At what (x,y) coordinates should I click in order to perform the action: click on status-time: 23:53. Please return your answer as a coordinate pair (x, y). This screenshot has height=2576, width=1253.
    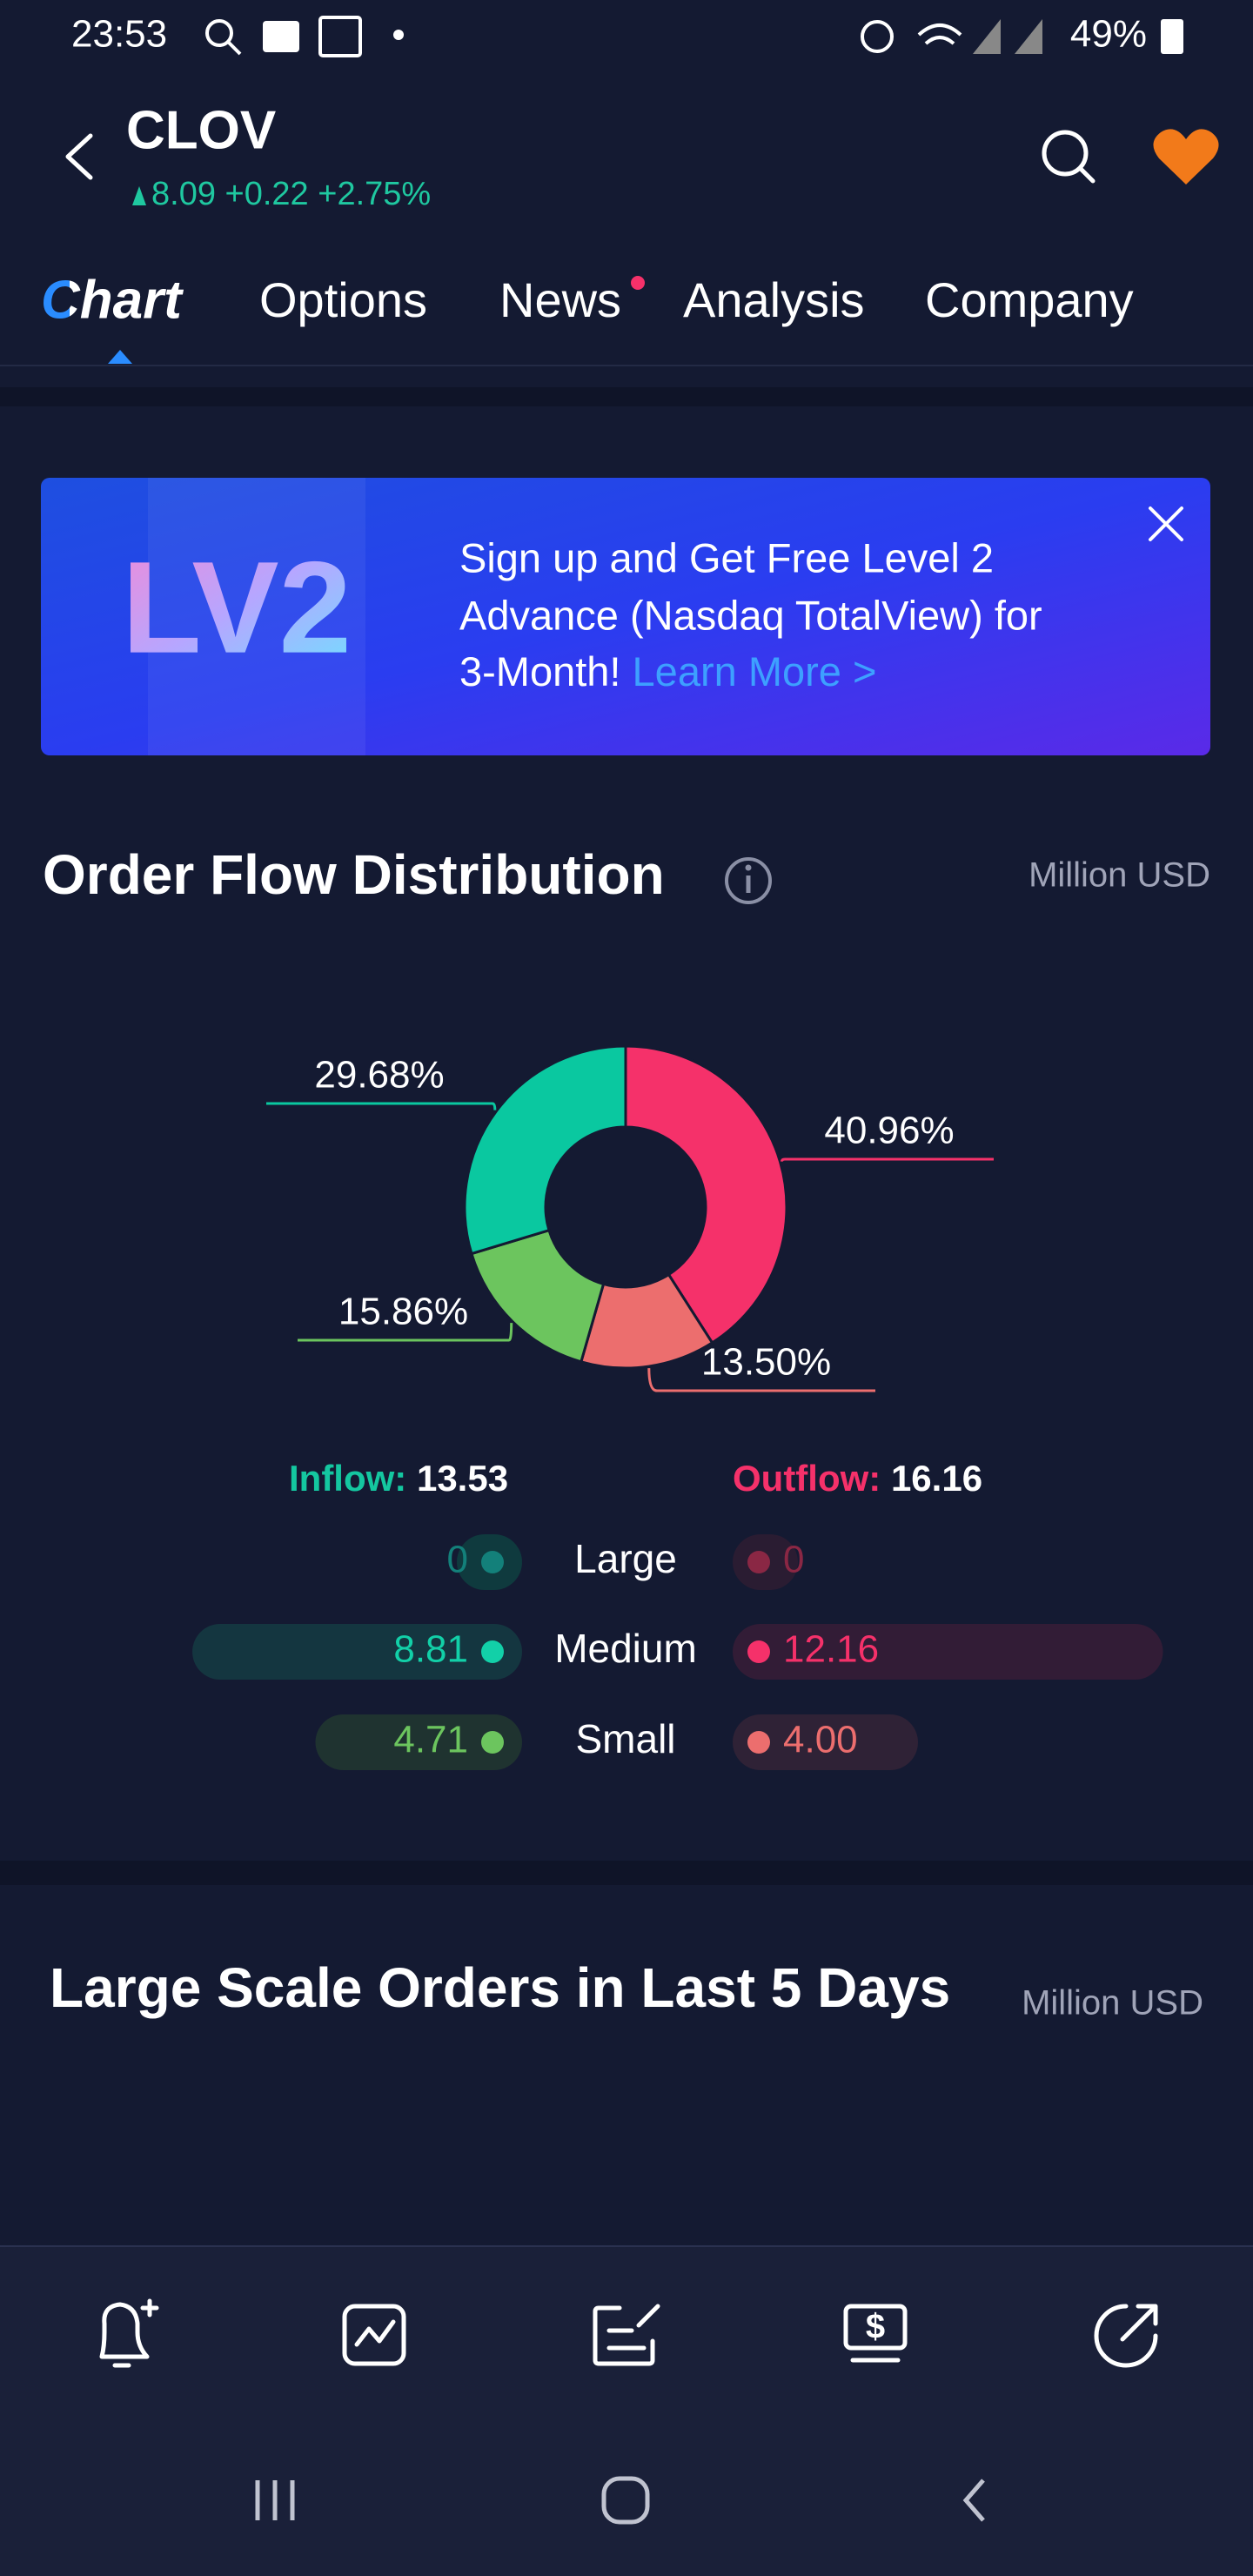
    Looking at the image, I should click on (119, 34).